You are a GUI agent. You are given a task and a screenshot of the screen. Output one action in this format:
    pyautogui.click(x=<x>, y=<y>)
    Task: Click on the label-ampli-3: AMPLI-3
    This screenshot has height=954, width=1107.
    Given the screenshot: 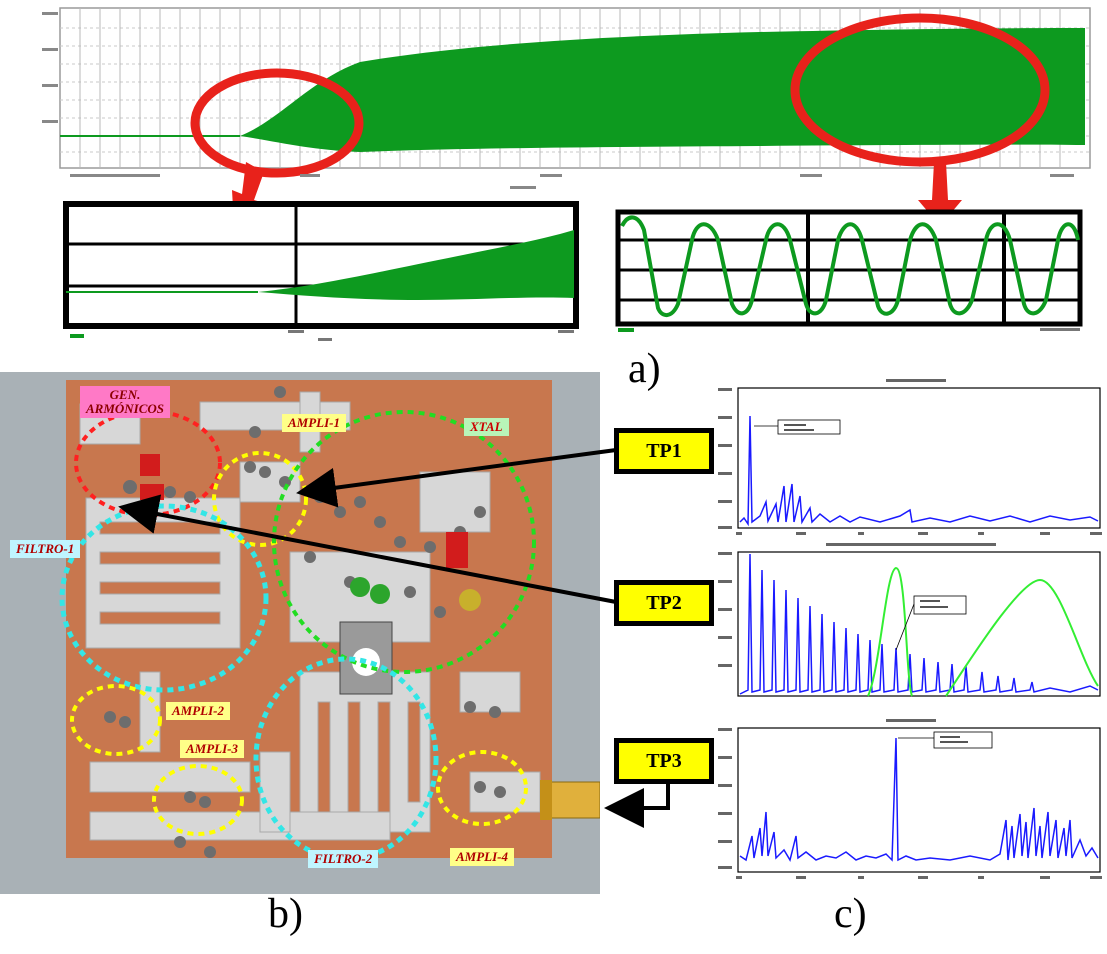 What is the action you would take?
    pyautogui.click(x=212, y=749)
    